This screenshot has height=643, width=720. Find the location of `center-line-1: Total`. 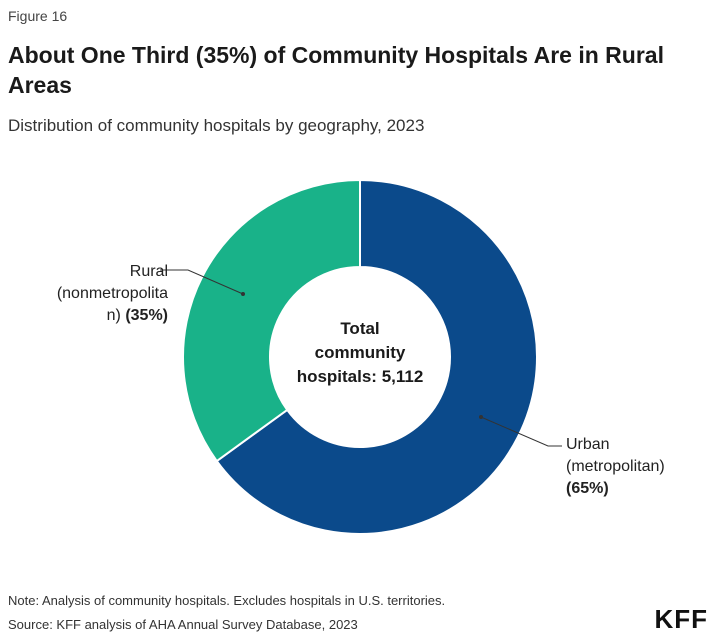

center-line-1: Total is located at coordinates (360, 328).